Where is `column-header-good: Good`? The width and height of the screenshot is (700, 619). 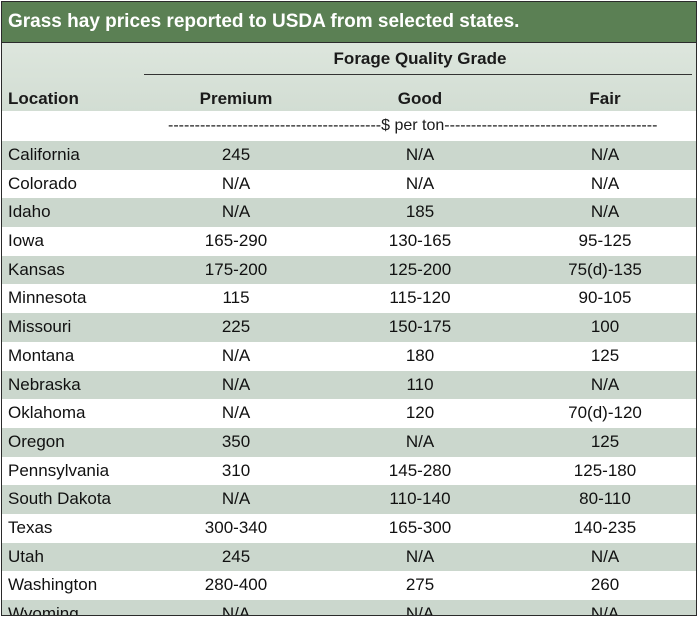 column-header-good: Good is located at coordinates (420, 98).